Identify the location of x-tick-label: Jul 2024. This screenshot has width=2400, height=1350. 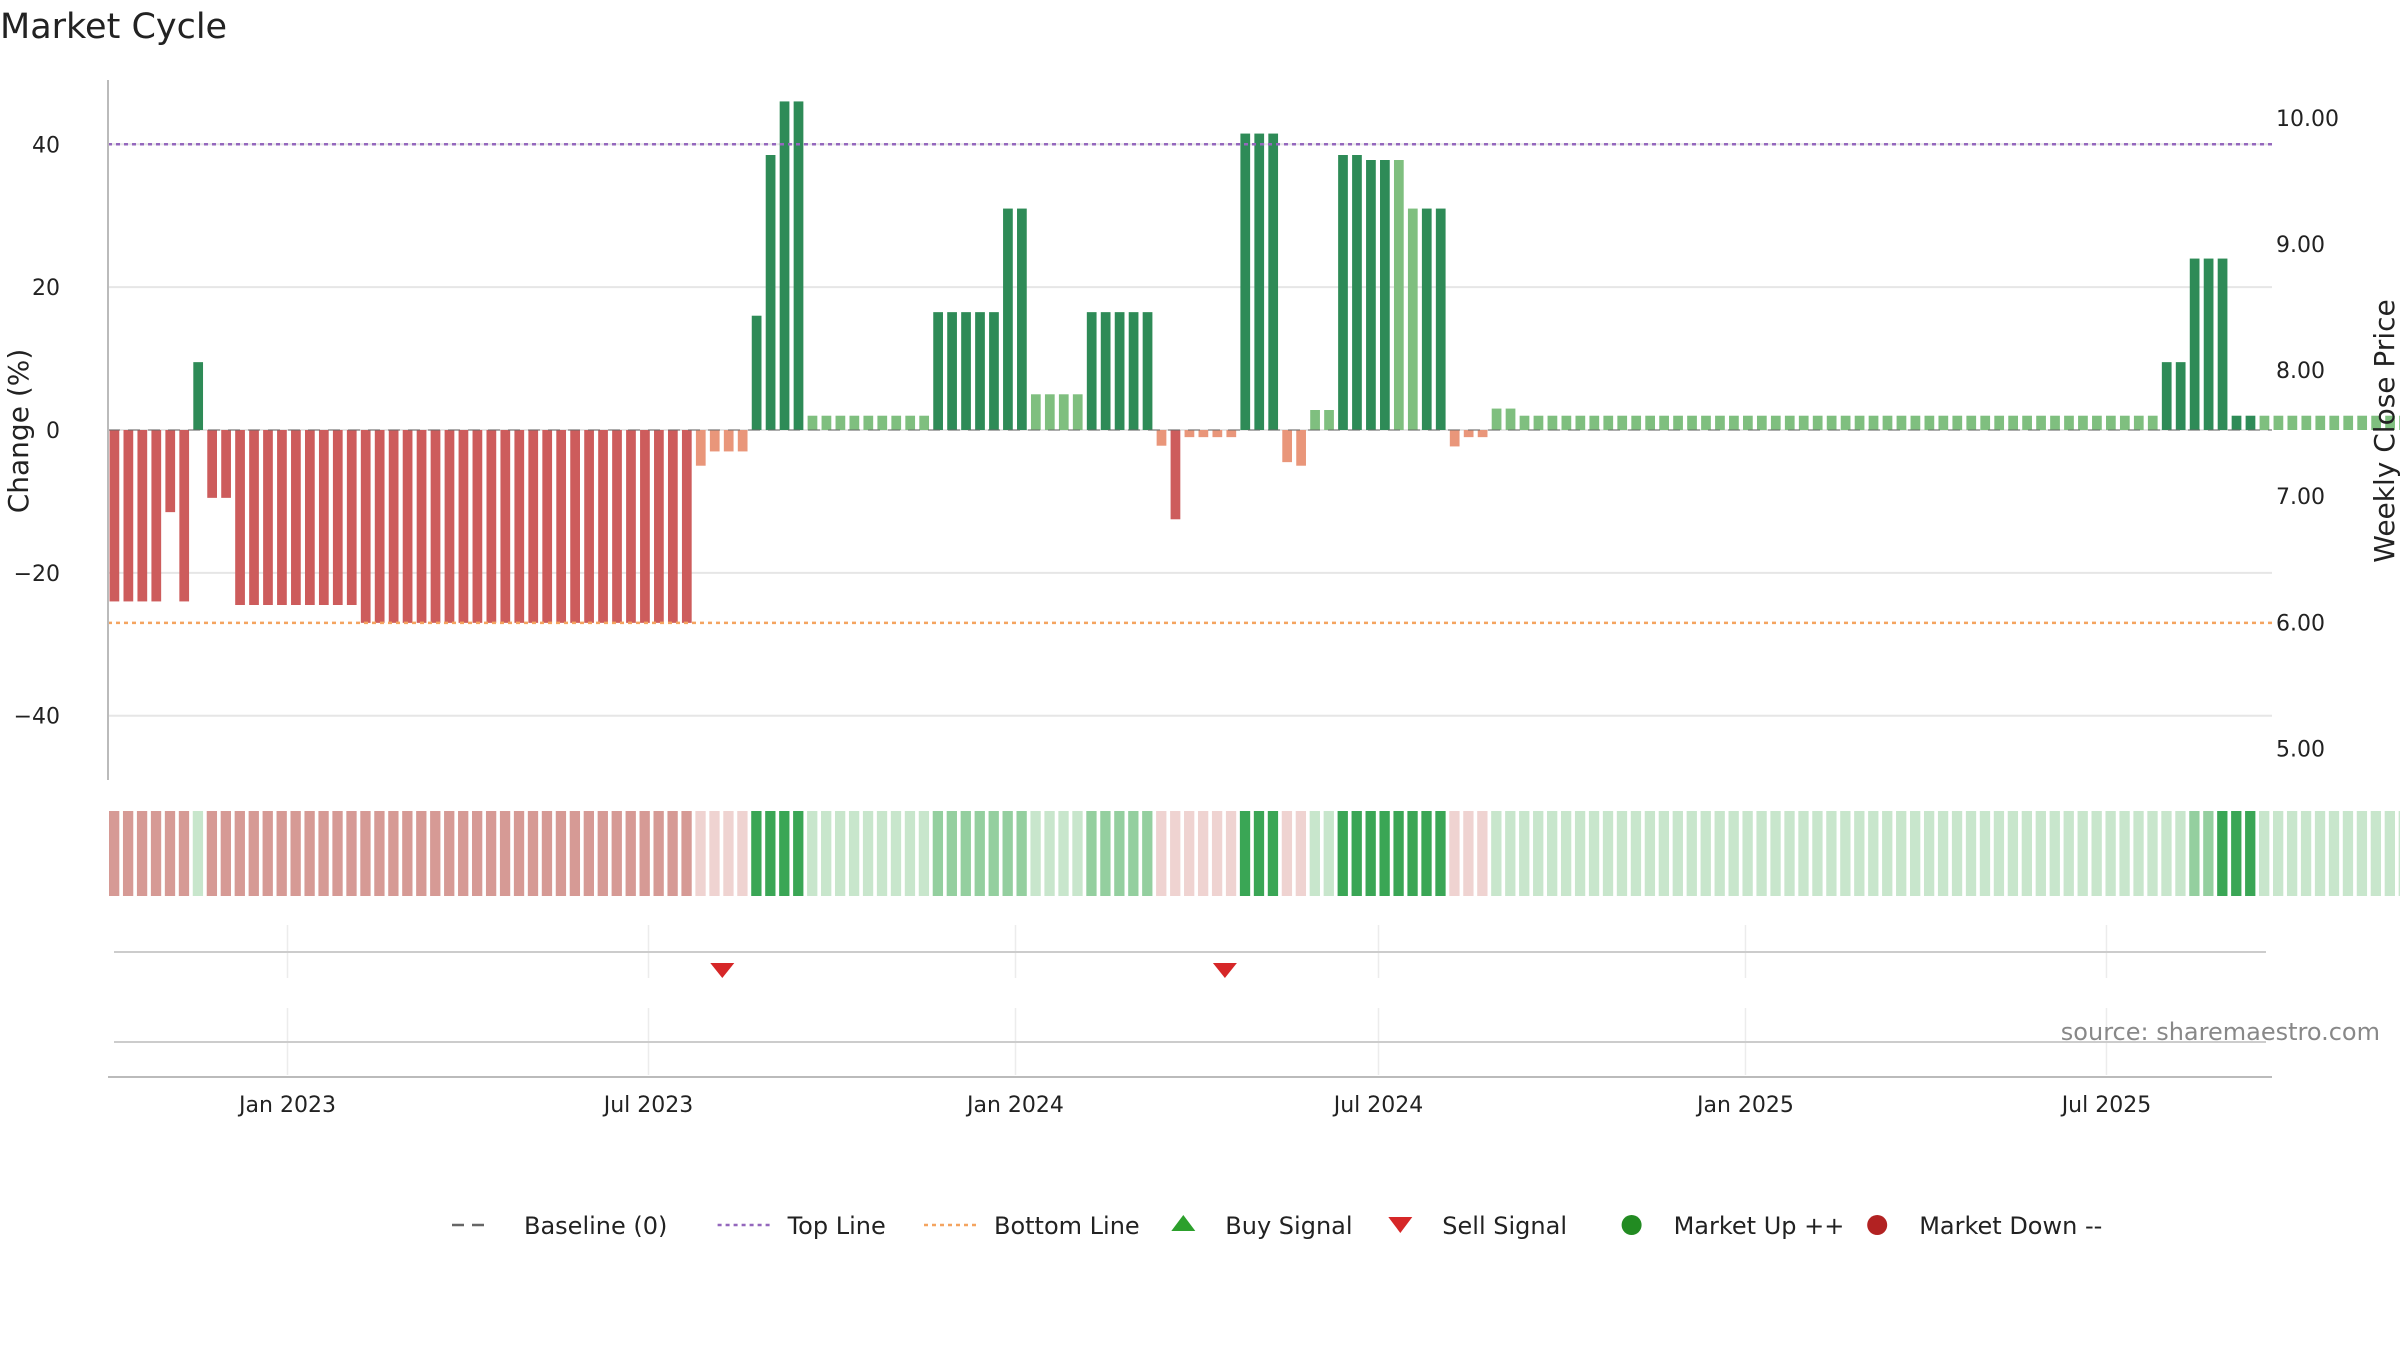
(1378, 1105).